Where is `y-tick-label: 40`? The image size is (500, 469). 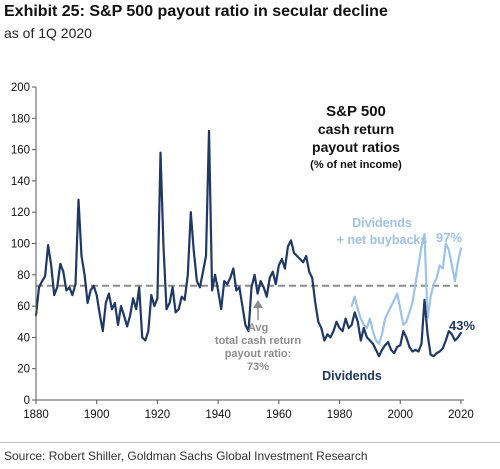
y-tick-label: 40 is located at coordinates (23, 338).